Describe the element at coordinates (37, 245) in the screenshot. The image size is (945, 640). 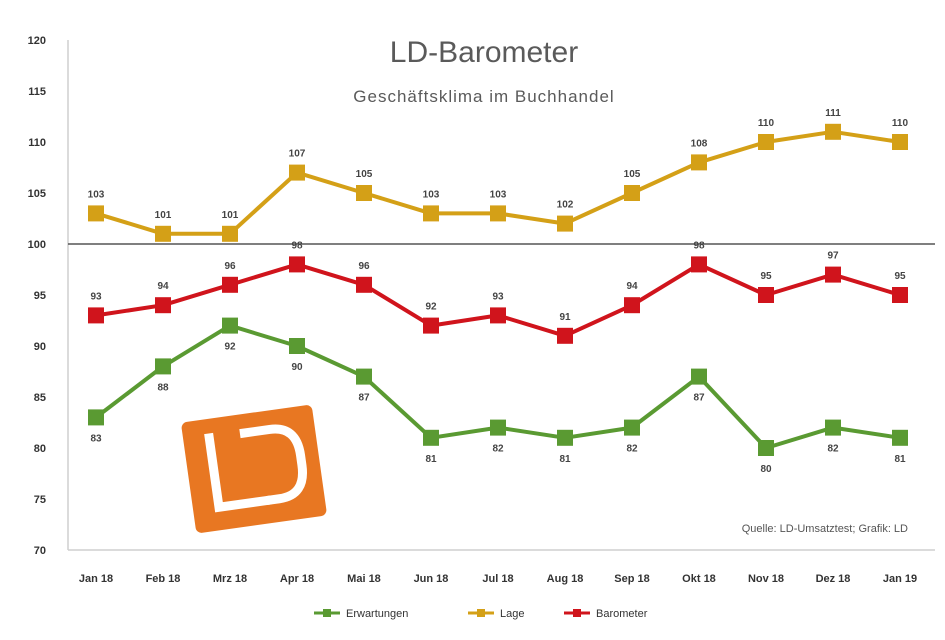
I see `y-tick-label: 100` at that location.